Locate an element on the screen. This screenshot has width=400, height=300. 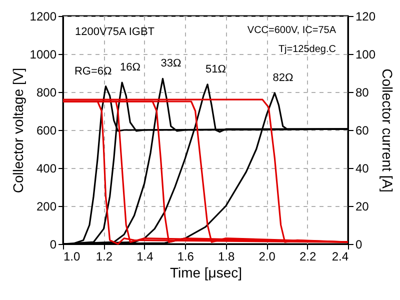
y-tick-label: 200 is located at coordinates (46, 207).